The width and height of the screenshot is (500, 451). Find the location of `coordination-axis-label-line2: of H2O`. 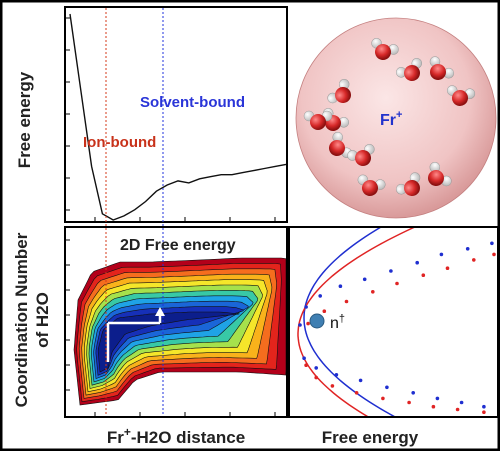

coordination-axis-label-line2: of H2O is located at coordinates (42, 320).